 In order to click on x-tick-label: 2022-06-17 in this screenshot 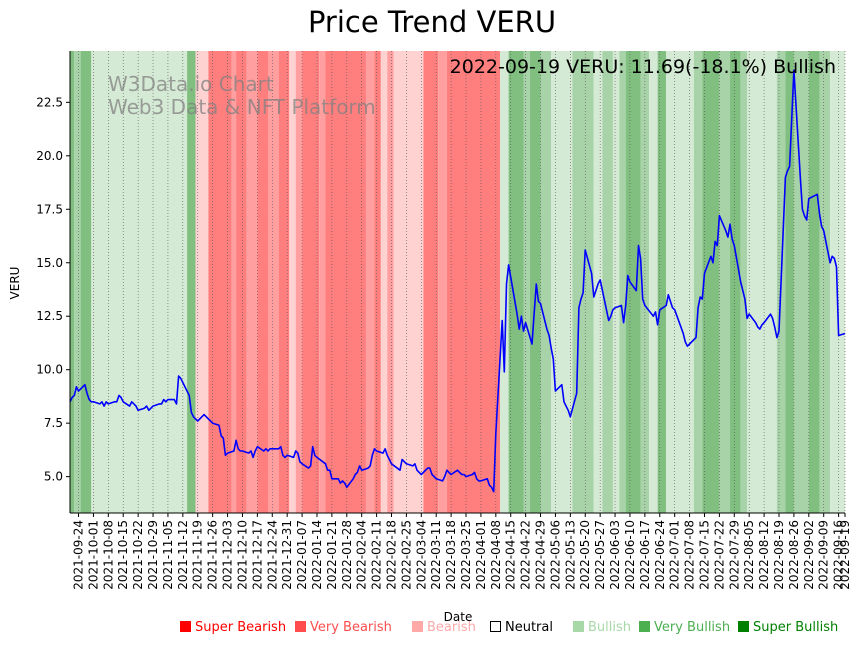, I will do `click(645, 555)`.